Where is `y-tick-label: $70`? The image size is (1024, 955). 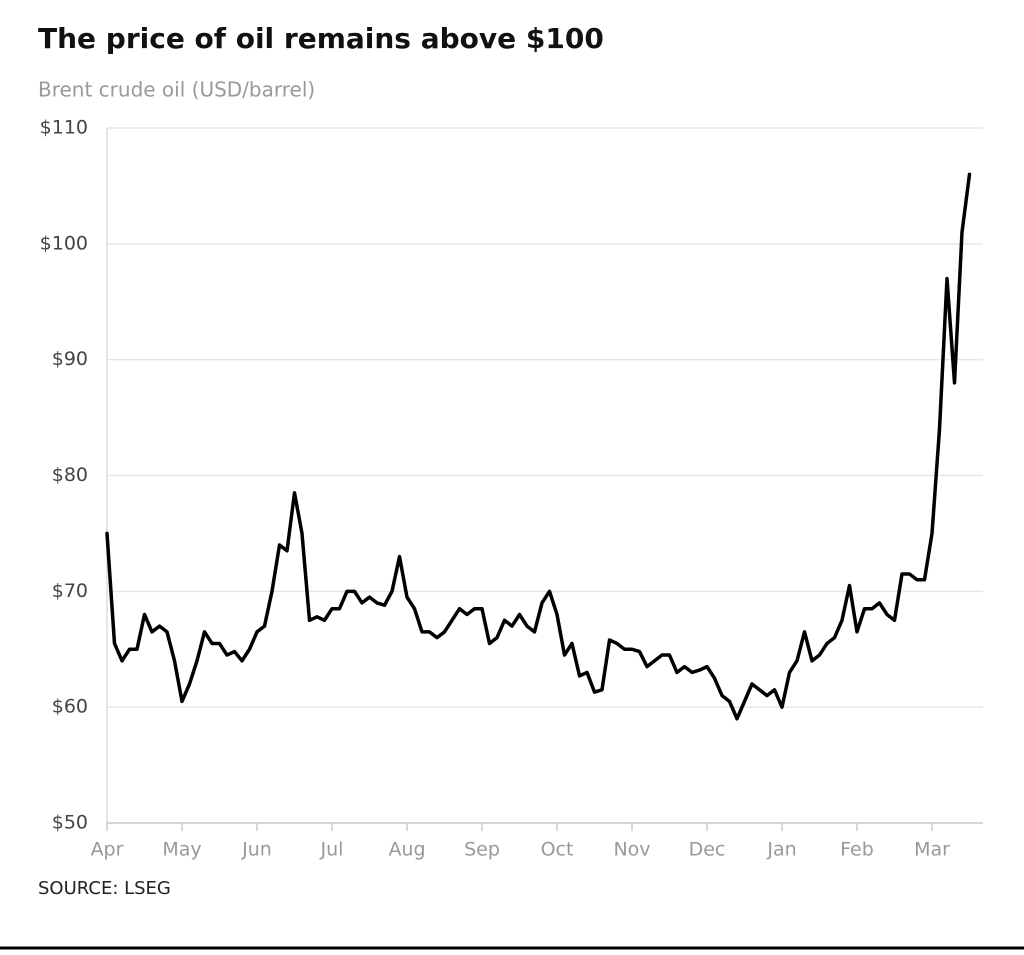 y-tick-label: $70 is located at coordinates (70, 591).